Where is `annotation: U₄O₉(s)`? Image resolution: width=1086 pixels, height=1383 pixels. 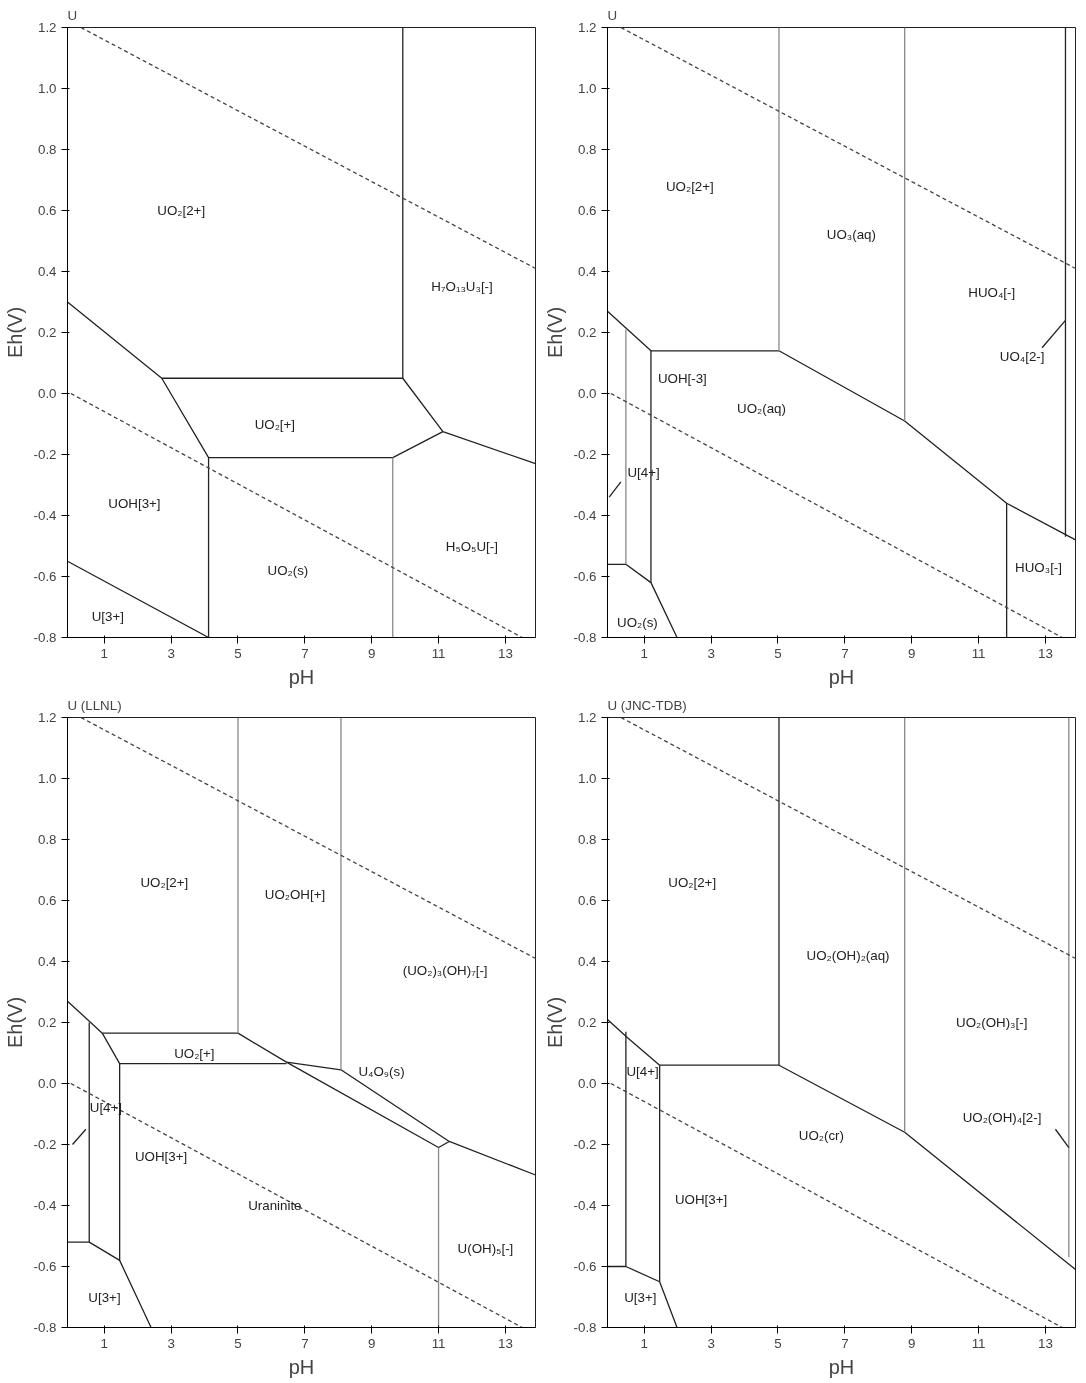 annotation: U₄O₉(s) is located at coordinates (381, 1071).